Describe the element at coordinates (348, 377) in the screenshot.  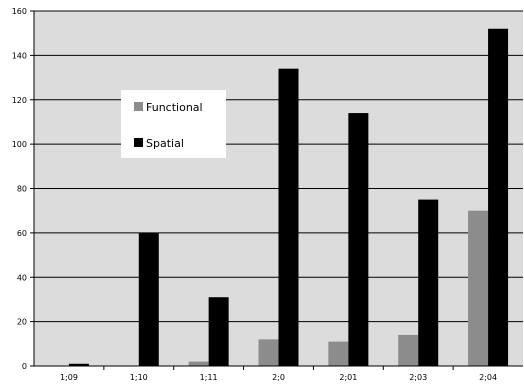
I see `x-tick-label: 2;01` at that location.